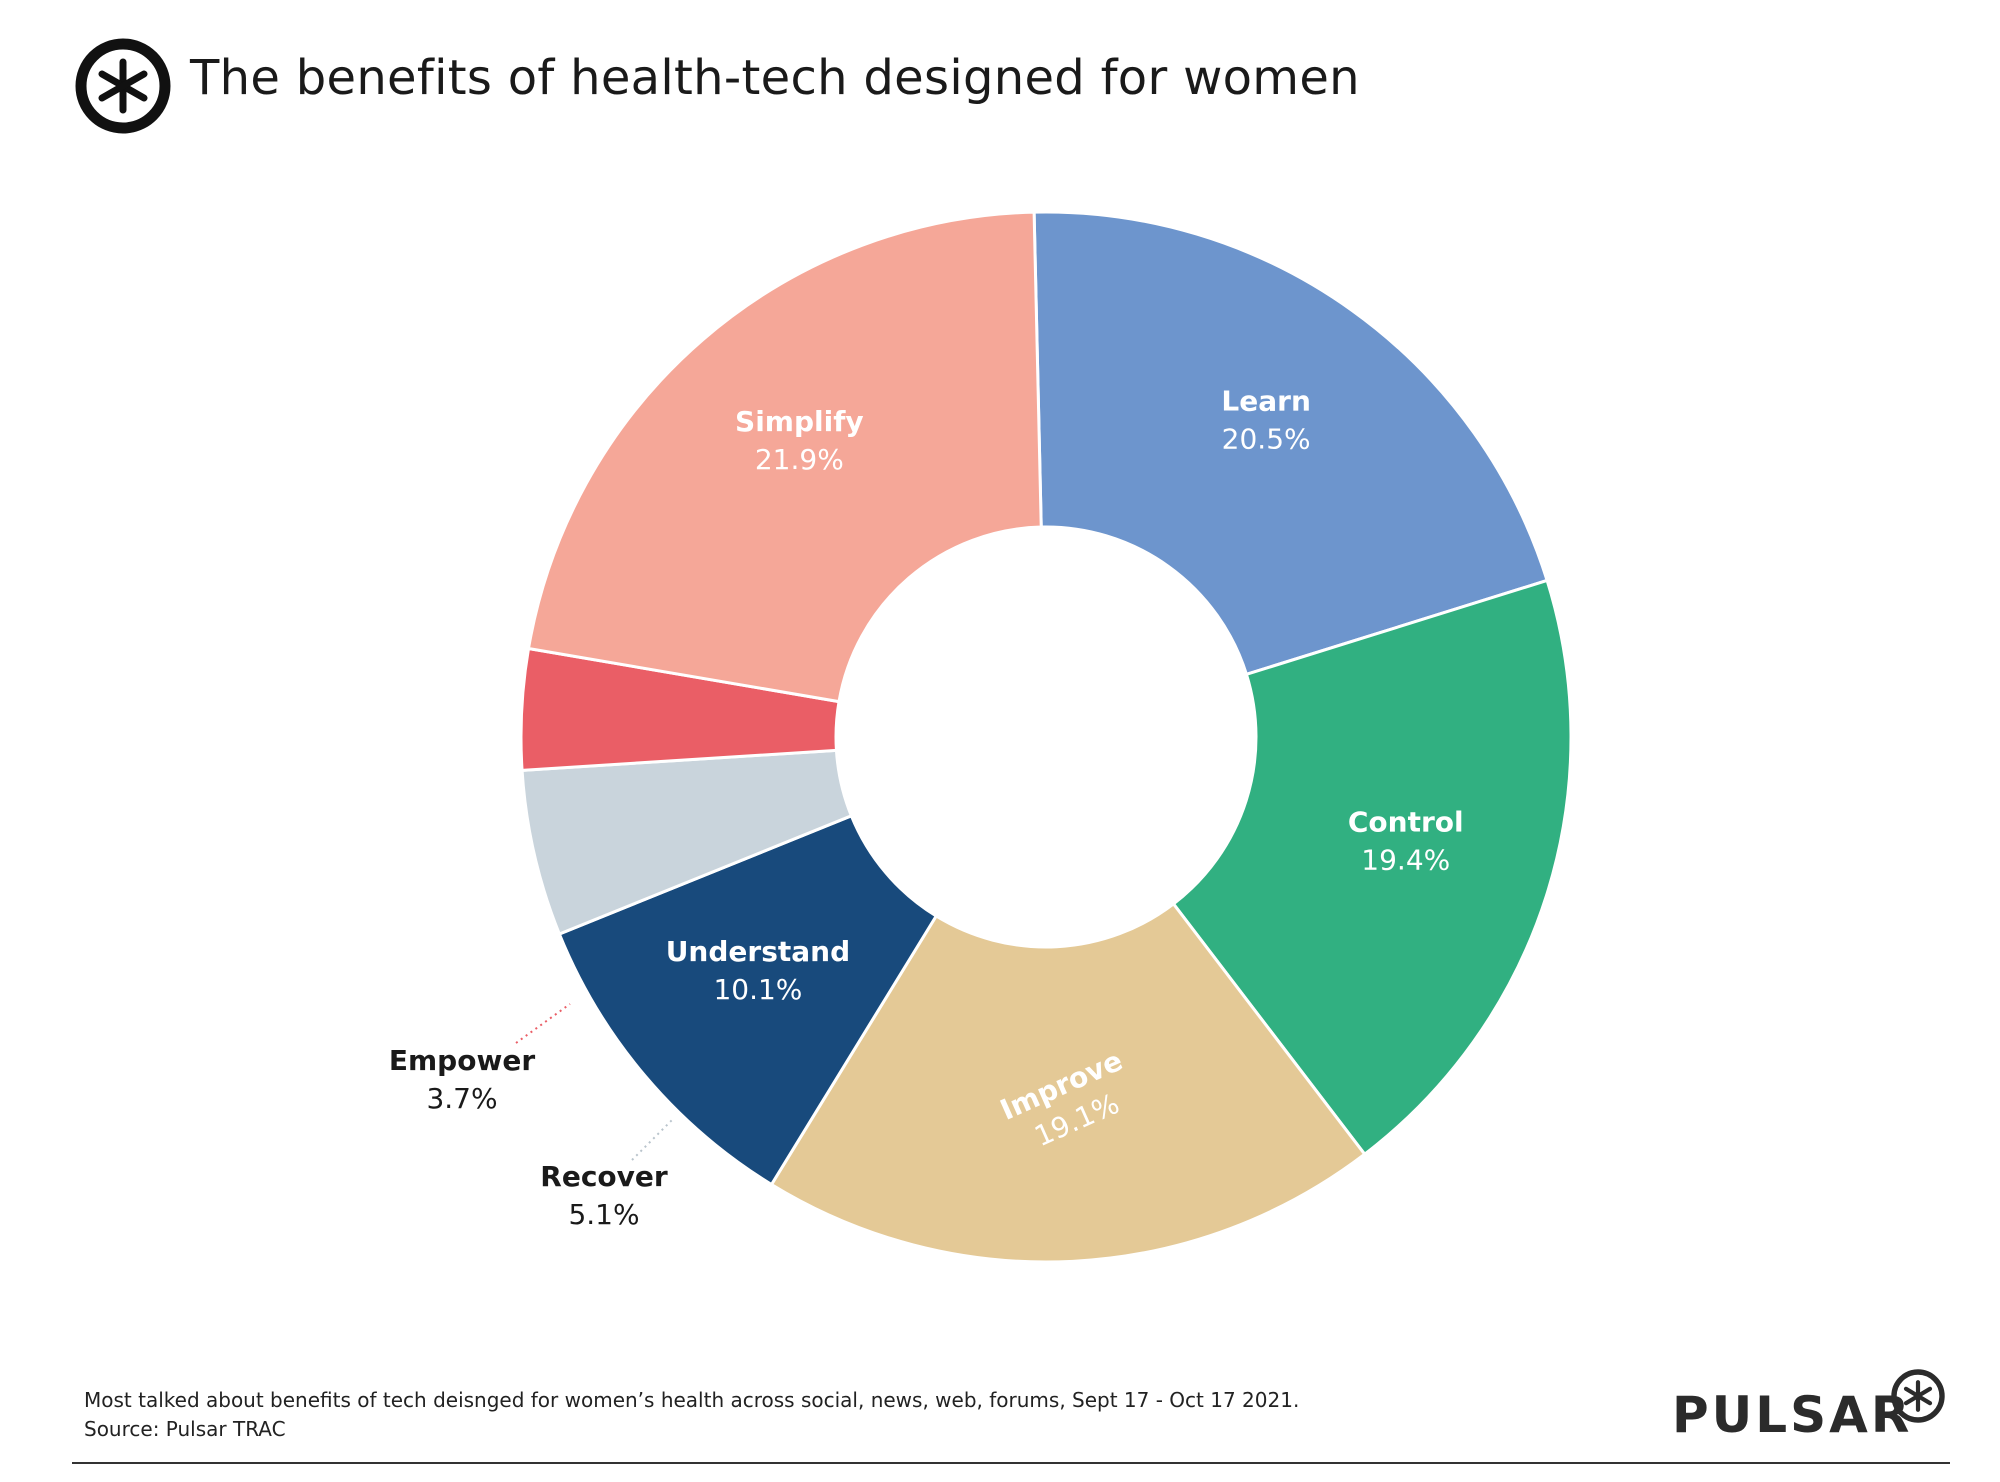 This screenshot has height=1482, width=2000. Describe the element at coordinates (1265, 400) in the screenshot. I see `slice-name-learn: Learn` at that location.